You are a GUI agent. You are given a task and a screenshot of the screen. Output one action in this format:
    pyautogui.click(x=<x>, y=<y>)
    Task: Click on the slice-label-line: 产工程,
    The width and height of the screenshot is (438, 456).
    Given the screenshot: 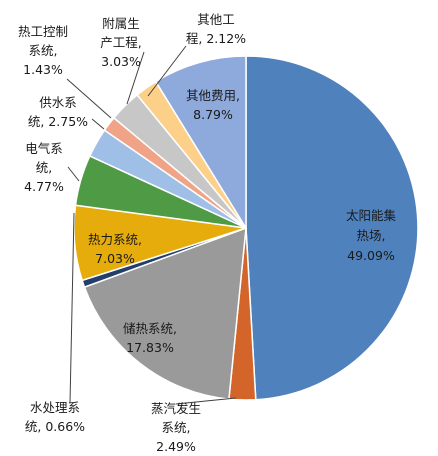 What is the action you would take?
    pyautogui.click(x=120, y=42)
    